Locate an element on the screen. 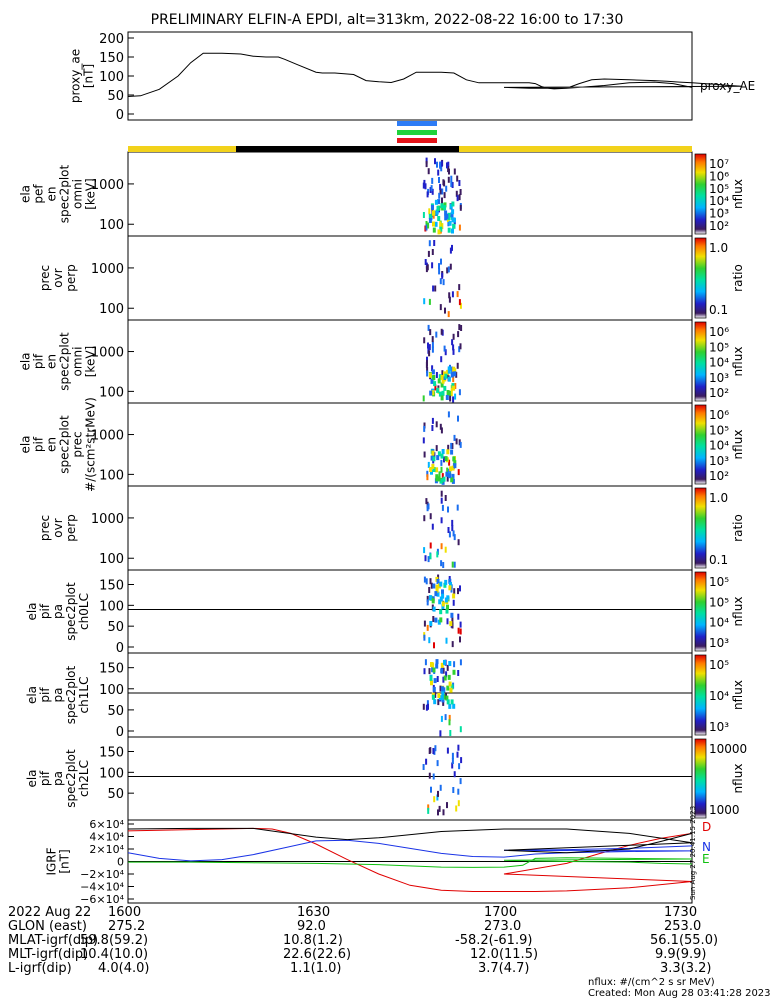  colorbar-elfin_a_pif_pa_spec2plot_ch1LC is located at coordinates (700, 695).